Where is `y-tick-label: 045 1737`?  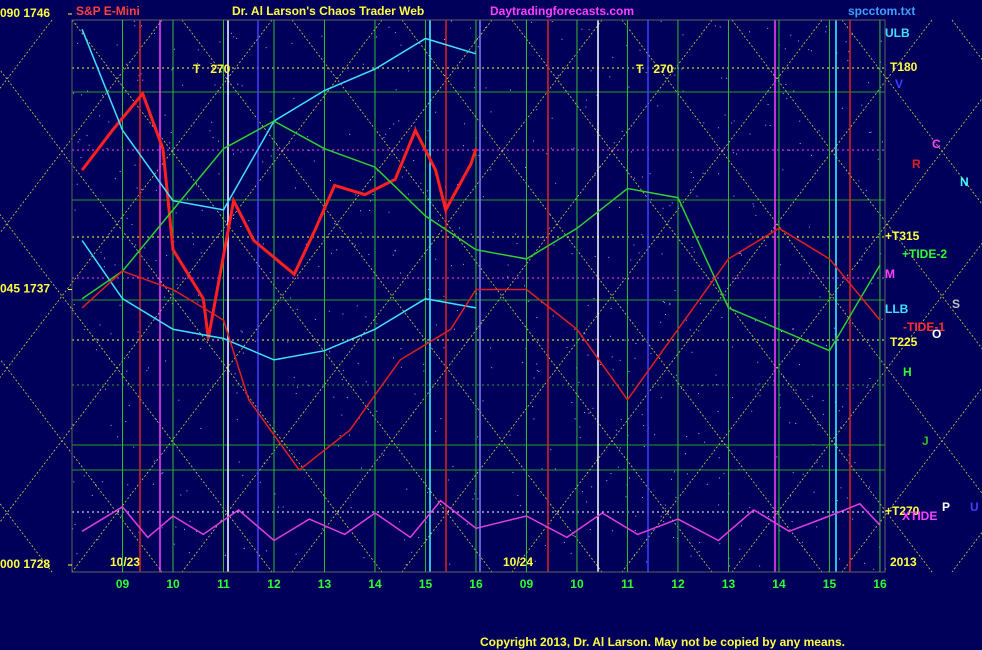
y-tick-label: 045 1737 is located at coordinates (25, 289).